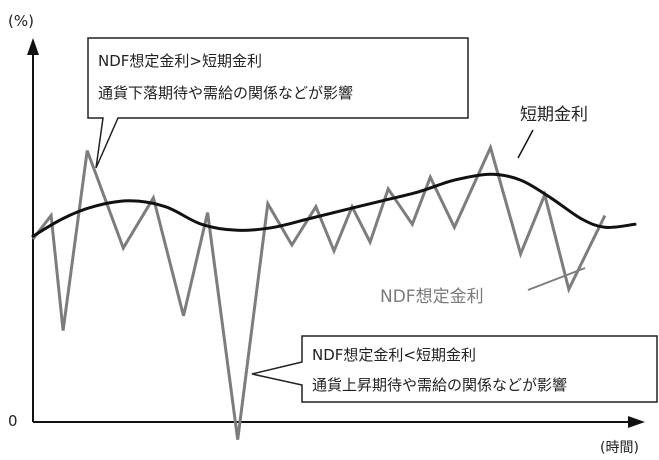 The height and width of the screenshot is (460, 659). What do you see at coordinates (619, 448) in the screenshot?
I see `x-axis-label: (時間)` at bounding box center [619, 448].